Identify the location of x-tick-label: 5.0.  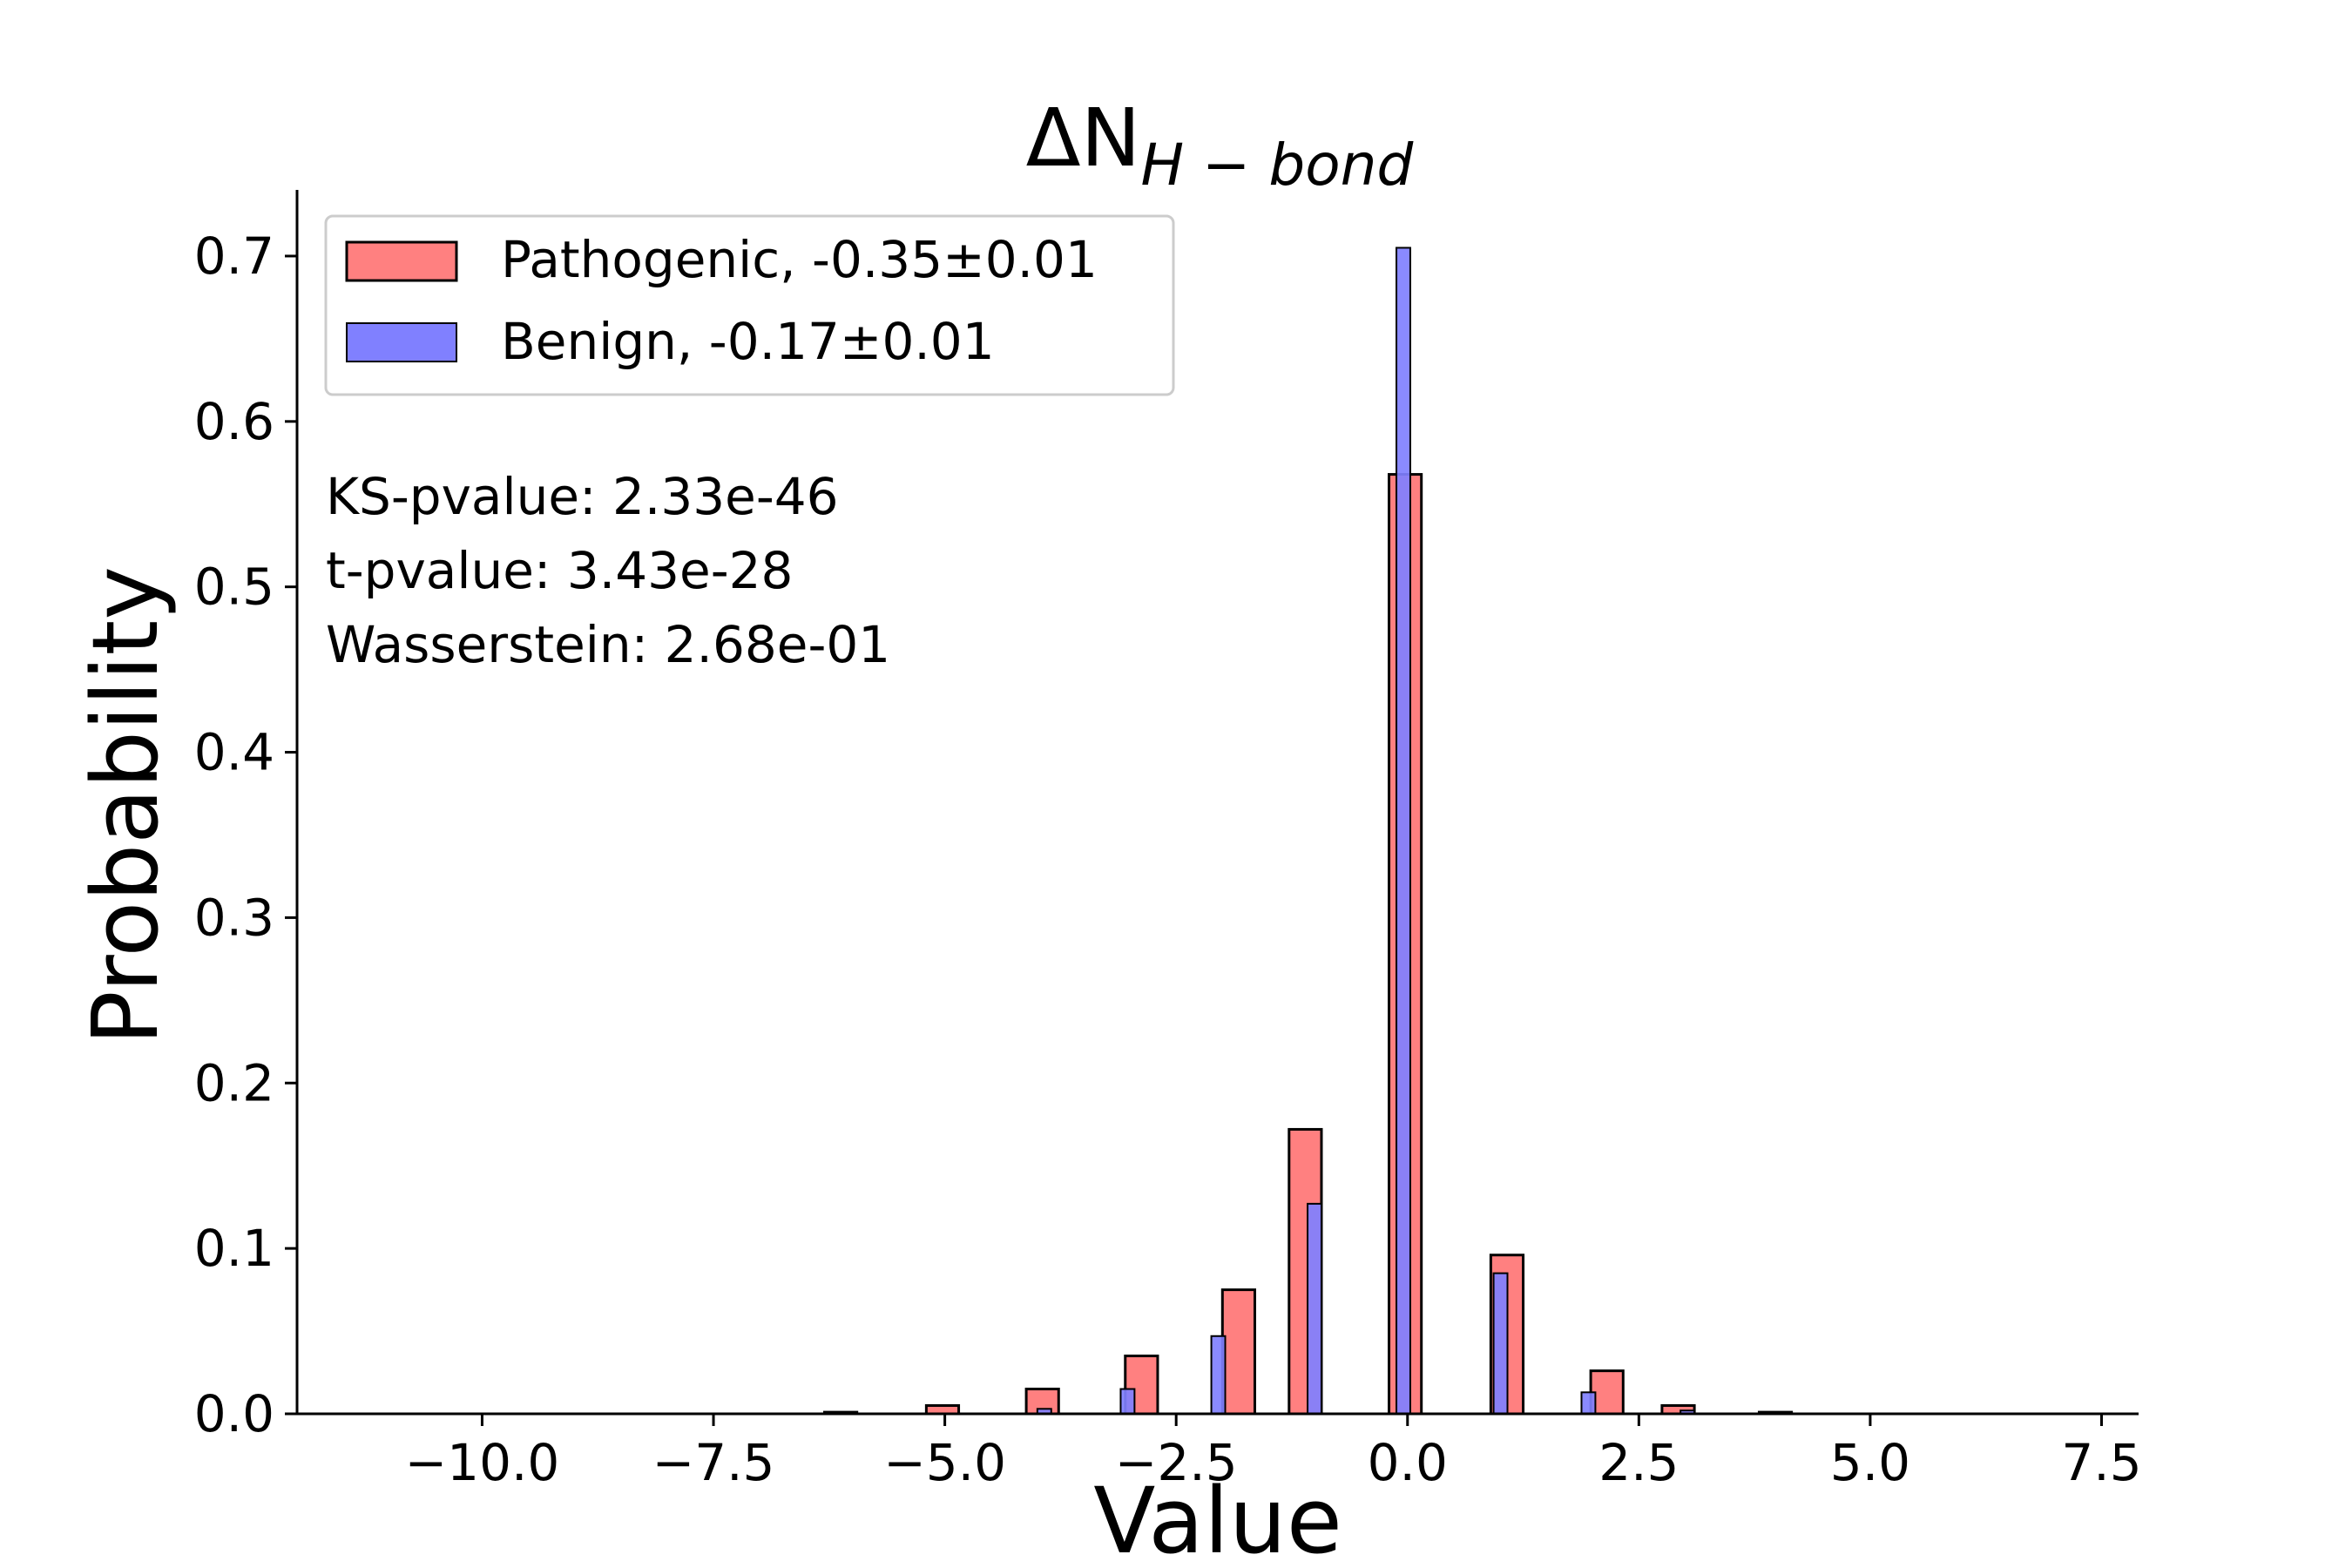
(1870, 1462).